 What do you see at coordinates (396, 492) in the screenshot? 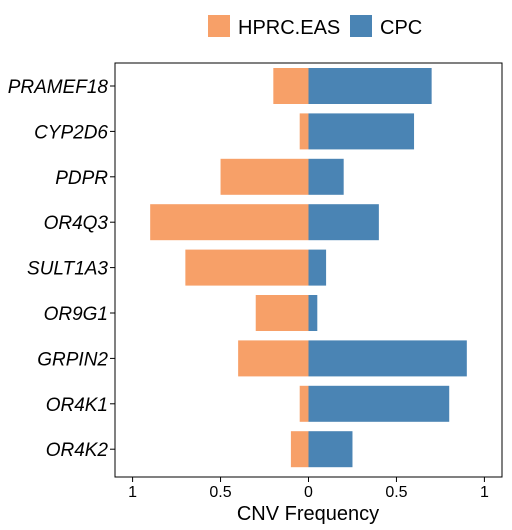
I see `x-tick-label-3: 0.5` at bounding box center [396, 492].